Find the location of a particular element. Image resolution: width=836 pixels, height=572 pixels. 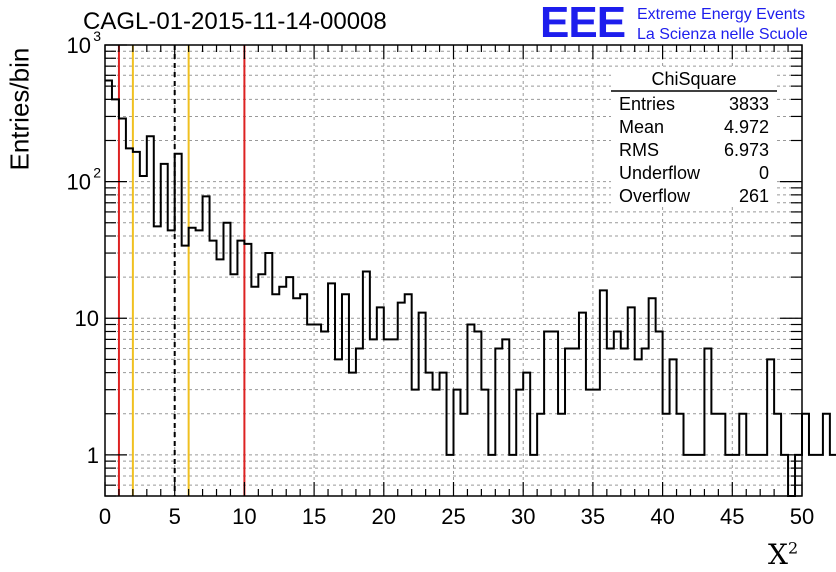

logo-text-line1: Extreme Energy Events is located at coordinates (721, 14).